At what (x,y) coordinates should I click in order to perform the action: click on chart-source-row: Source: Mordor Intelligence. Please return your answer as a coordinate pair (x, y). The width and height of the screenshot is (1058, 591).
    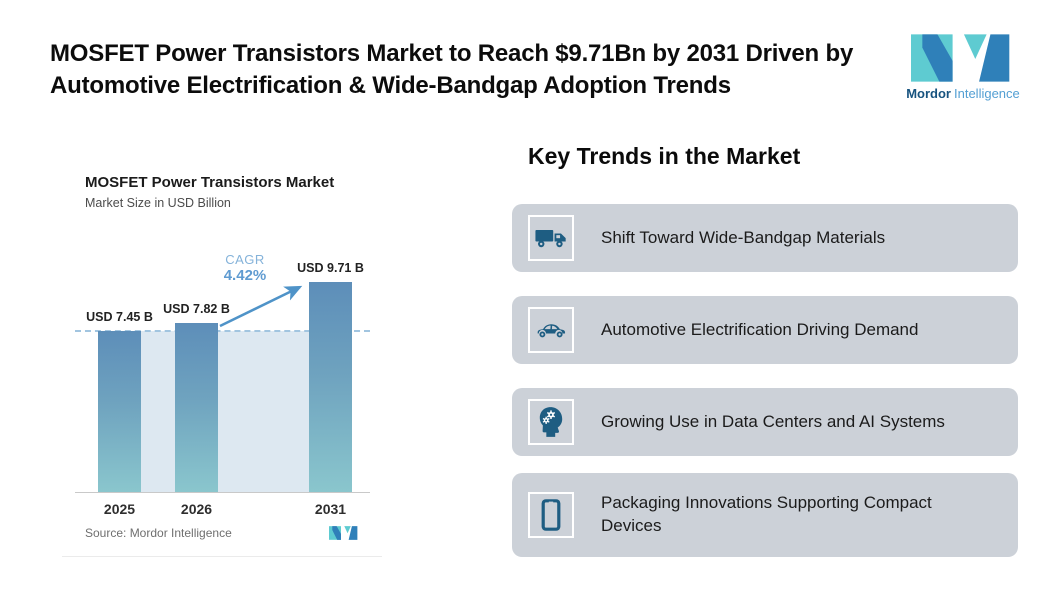
    Looking at the image, I should click on (222, 533).